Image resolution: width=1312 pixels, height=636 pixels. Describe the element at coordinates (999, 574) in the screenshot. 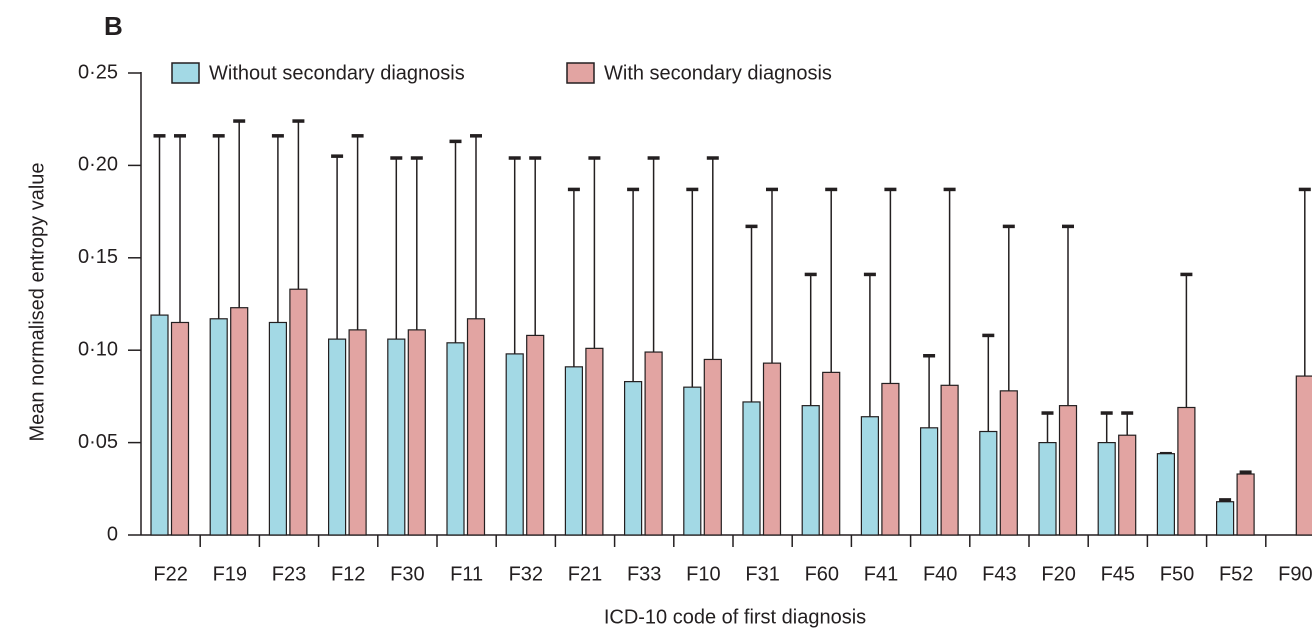

I see `x-tick-label: F43` at that location.